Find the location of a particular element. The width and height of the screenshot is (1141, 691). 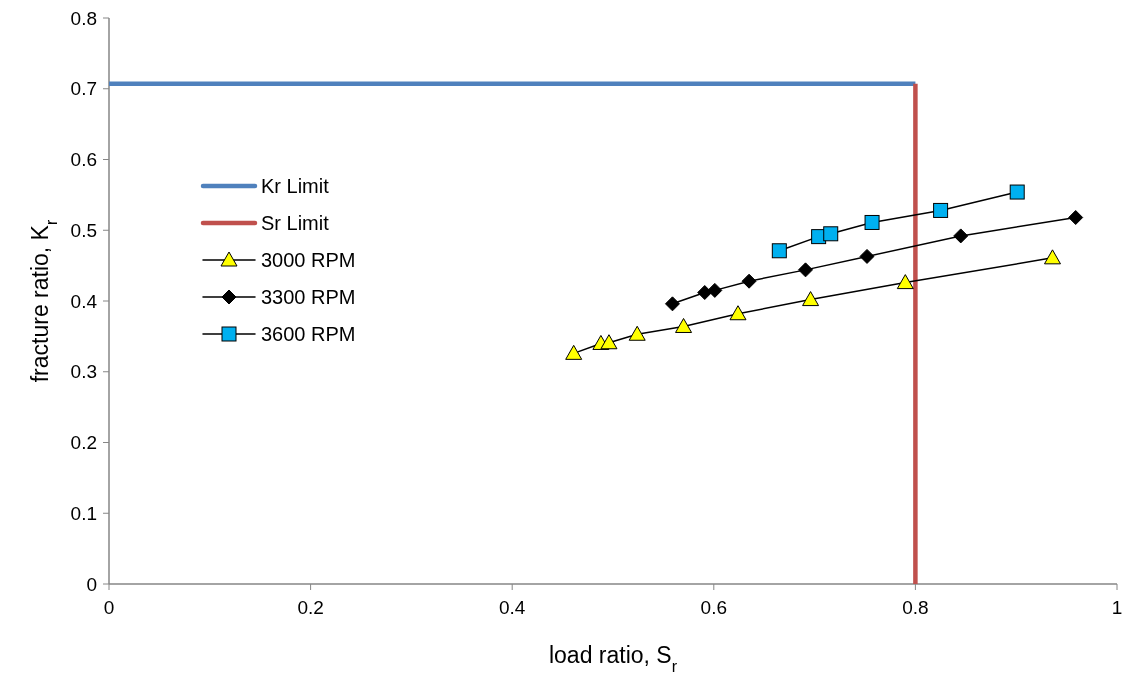

legend-label: 3300 RPM is located at coordinates (308, 297).